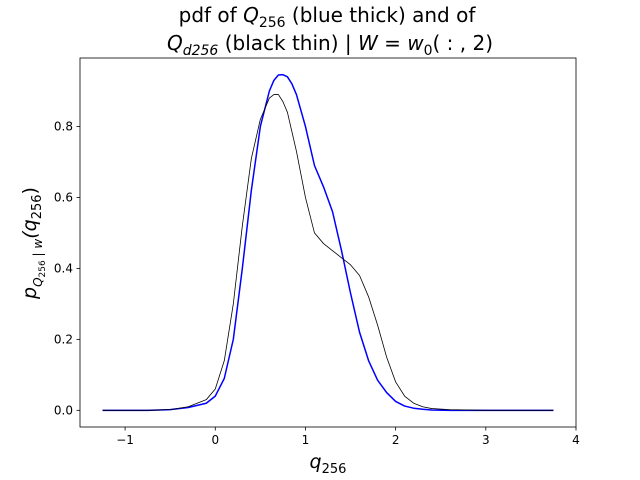 The width and height of the screenshot is (640, 480). Describe the element at coordinates (396, 440) in the screenshot. I see `x-tick-label: 2` at that location.